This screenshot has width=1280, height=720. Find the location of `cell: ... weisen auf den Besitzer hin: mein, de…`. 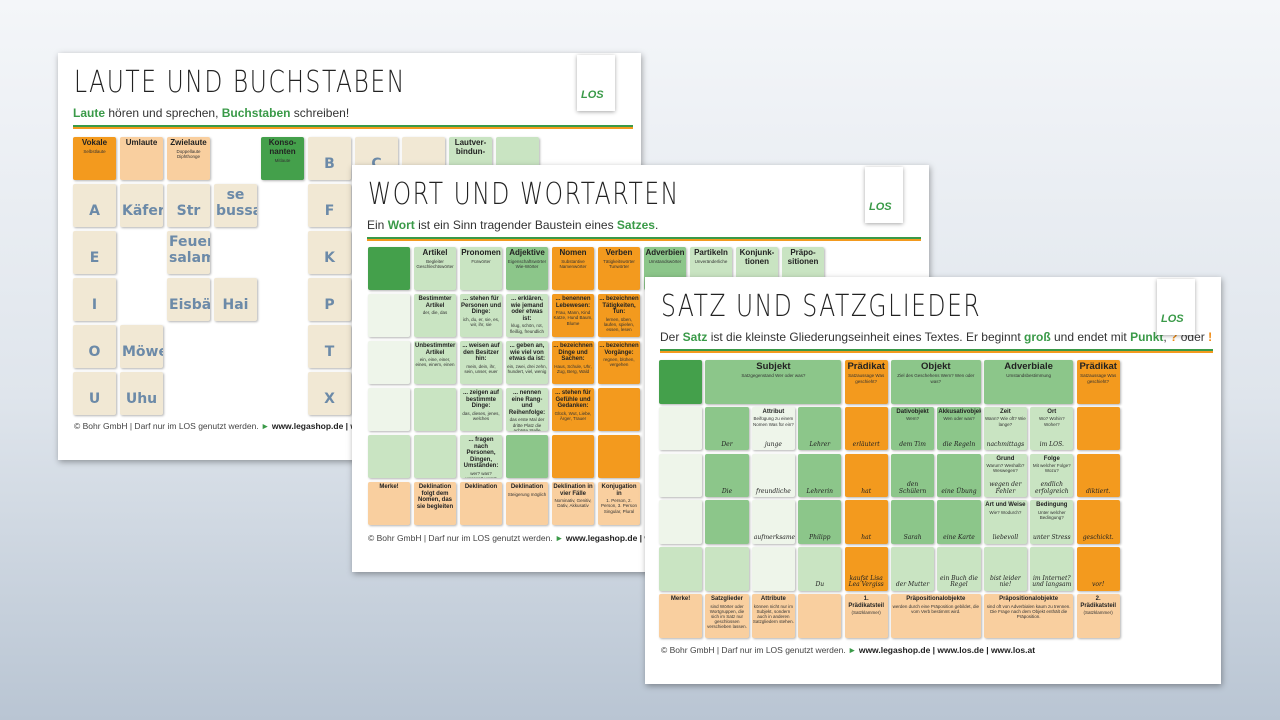

cell: ... weisen auf den Besitzer hin: mein, de… is located at coordinates (481, 362).